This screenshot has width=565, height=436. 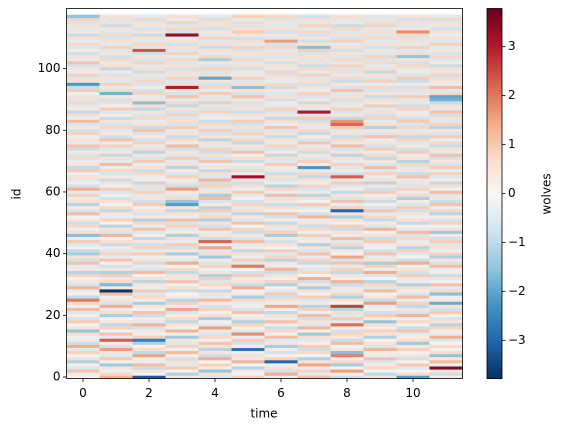 I want to click on y-tick-label: 100, so click(x=49, y=68).